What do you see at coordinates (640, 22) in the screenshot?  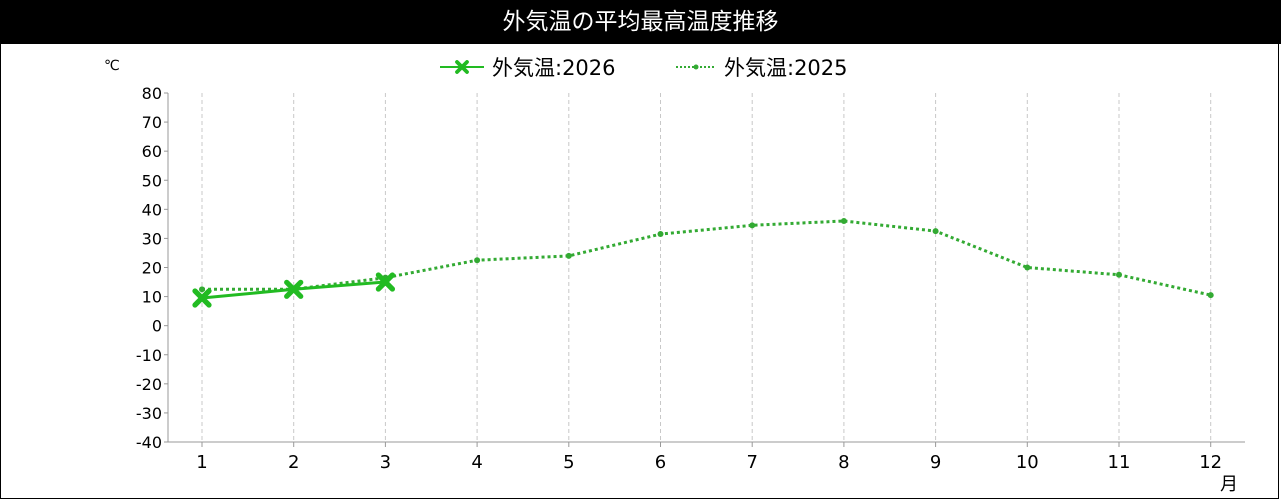 I see `chart-title: 外気温の平均最高温度推移` at bounding box center [640, 22].